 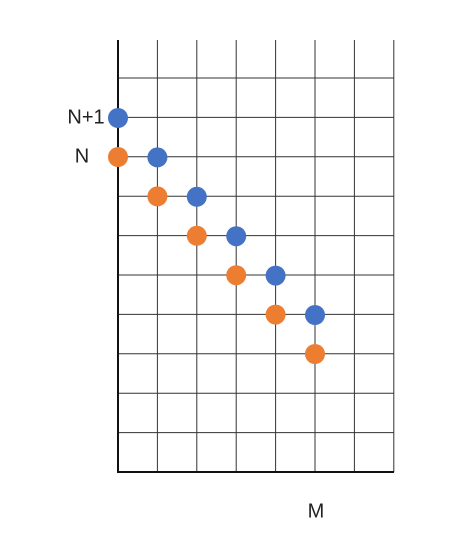 What do you see at coordinates (82, 156) in the screenshot?
I see `row-label: N` at bounding box center [82, 156].